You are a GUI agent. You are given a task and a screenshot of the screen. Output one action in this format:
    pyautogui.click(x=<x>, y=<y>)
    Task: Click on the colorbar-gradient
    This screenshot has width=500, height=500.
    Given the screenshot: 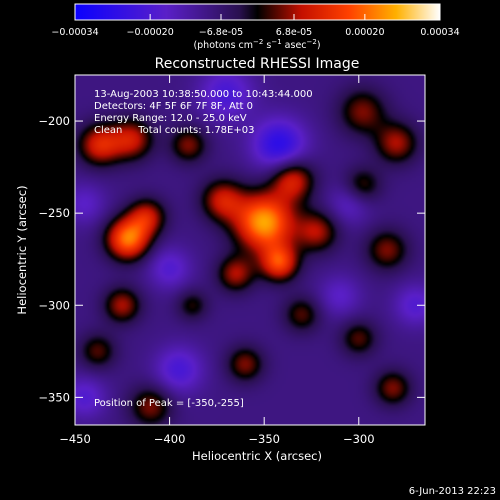 What is the action you would take?
    pyautogui.click(x=257, y=12)
    